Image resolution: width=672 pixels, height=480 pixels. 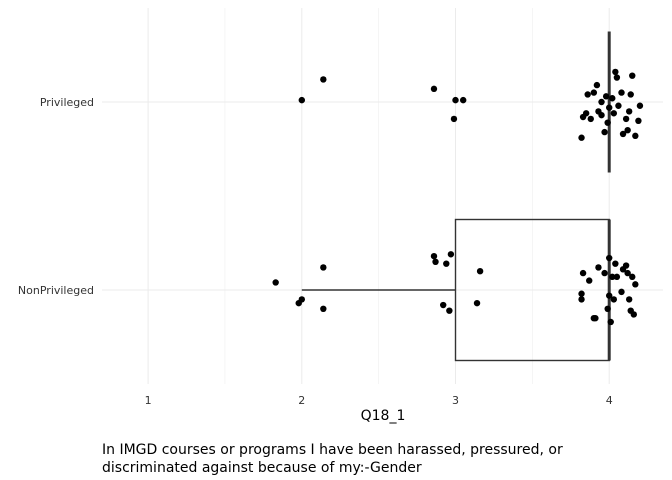 I want to click on x-tick-label: 1, so click(x=148, y=400).